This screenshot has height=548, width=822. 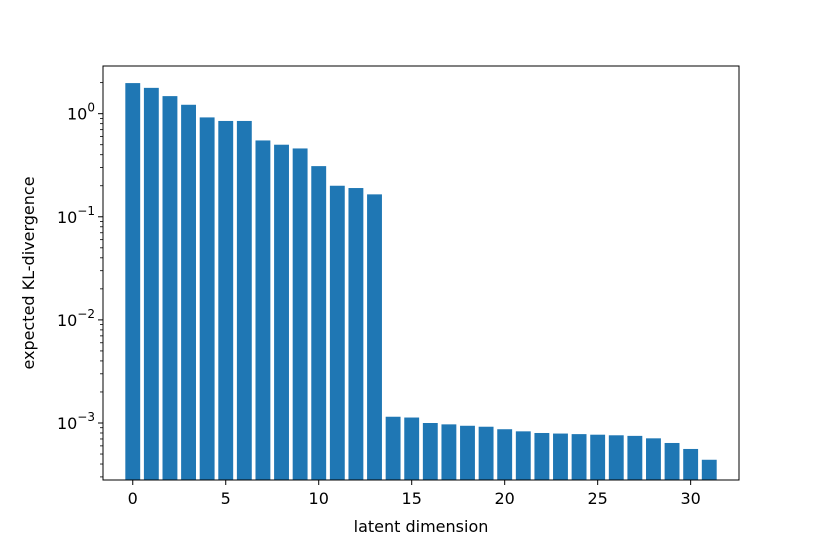 What do you see at coordinates (28, 272) in the screenshot?
I see `y-axis-label: expected KL-divergence` at bounding box center [28, 272].